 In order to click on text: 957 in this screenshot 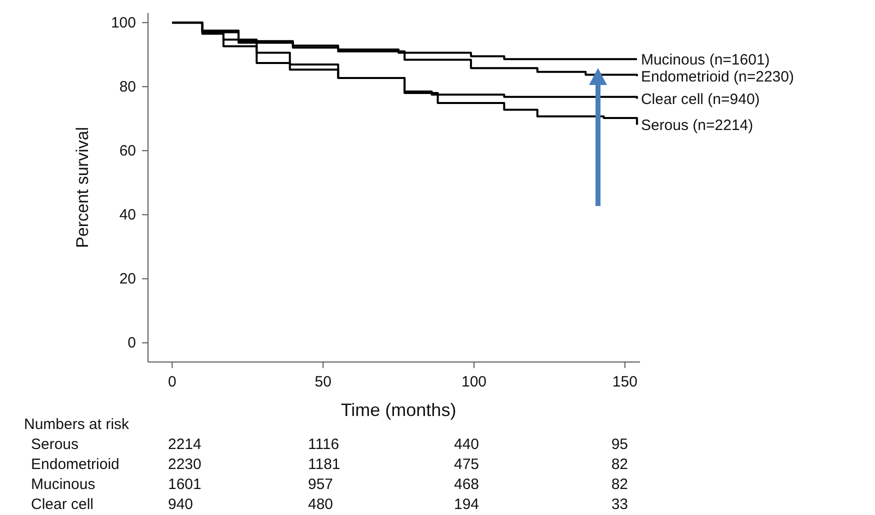, I will do `click(321, 484)`.